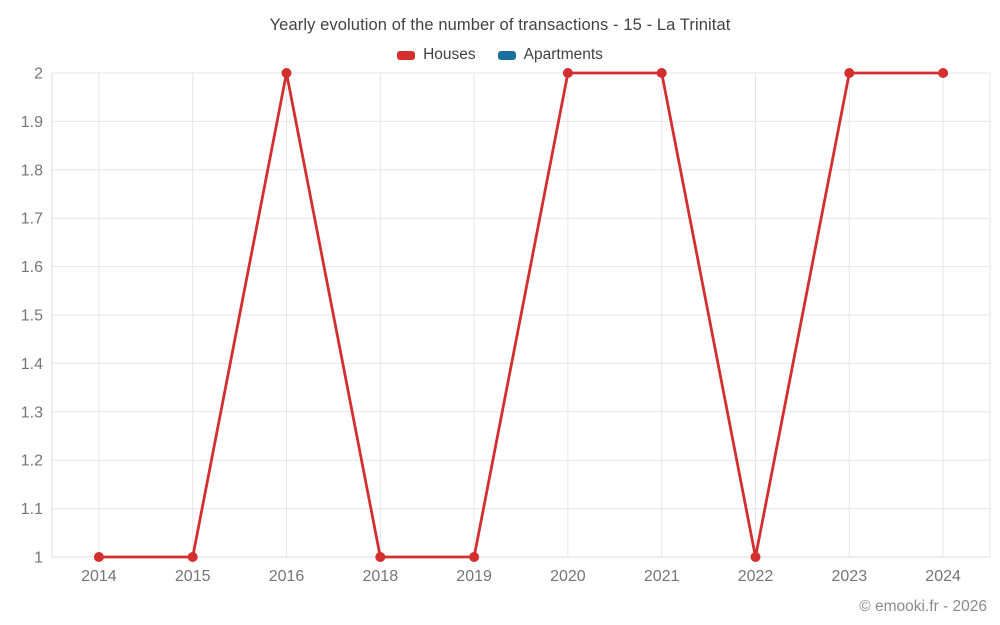 This screenshot has height=625, width=1000. Describe the element at coordinates (568, 576) in the screenshot. I see `x-axis-tick-label: 2020` at that location.